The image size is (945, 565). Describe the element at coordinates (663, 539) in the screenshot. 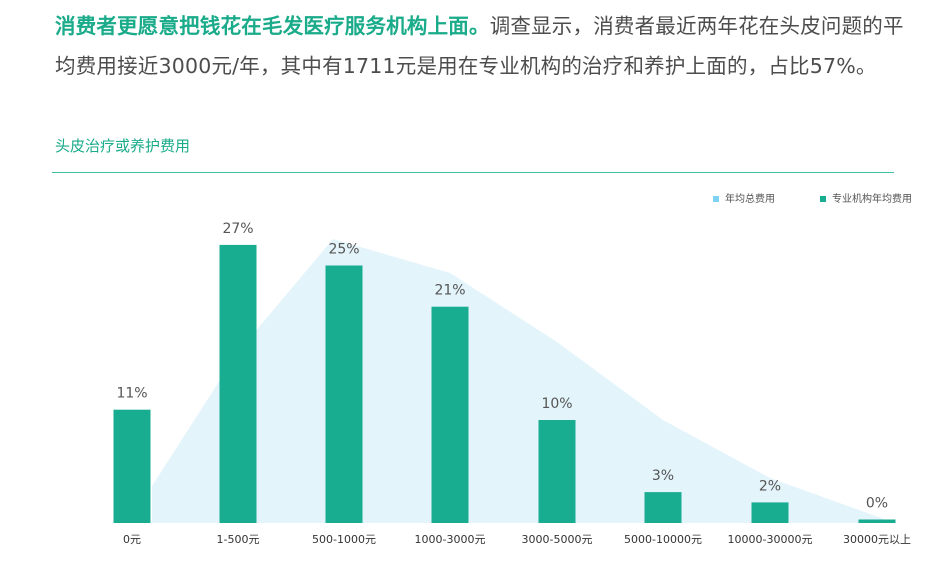

I see `x-tick-label-5: 5000-10000元` at that location.